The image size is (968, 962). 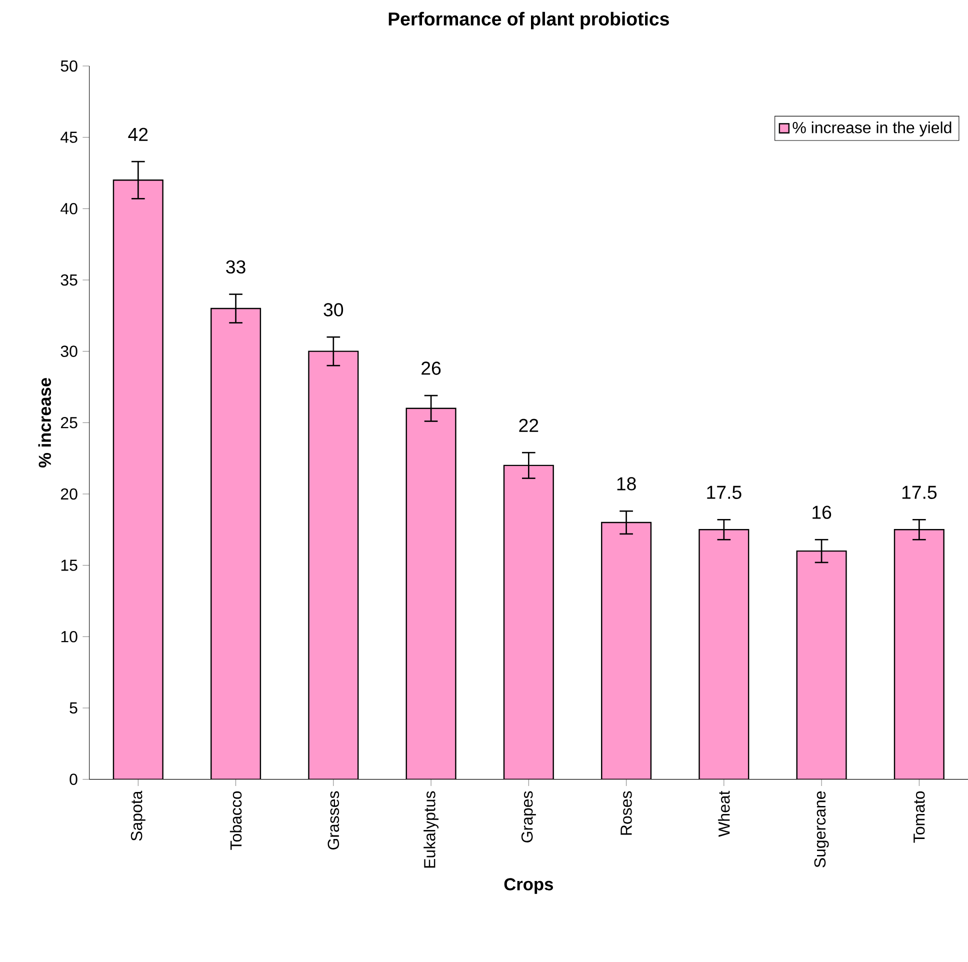 What do you see at coordinates (69, 351) in the screenshot?
I see `y-tick-label: 30` at bounding box center [69, 351].